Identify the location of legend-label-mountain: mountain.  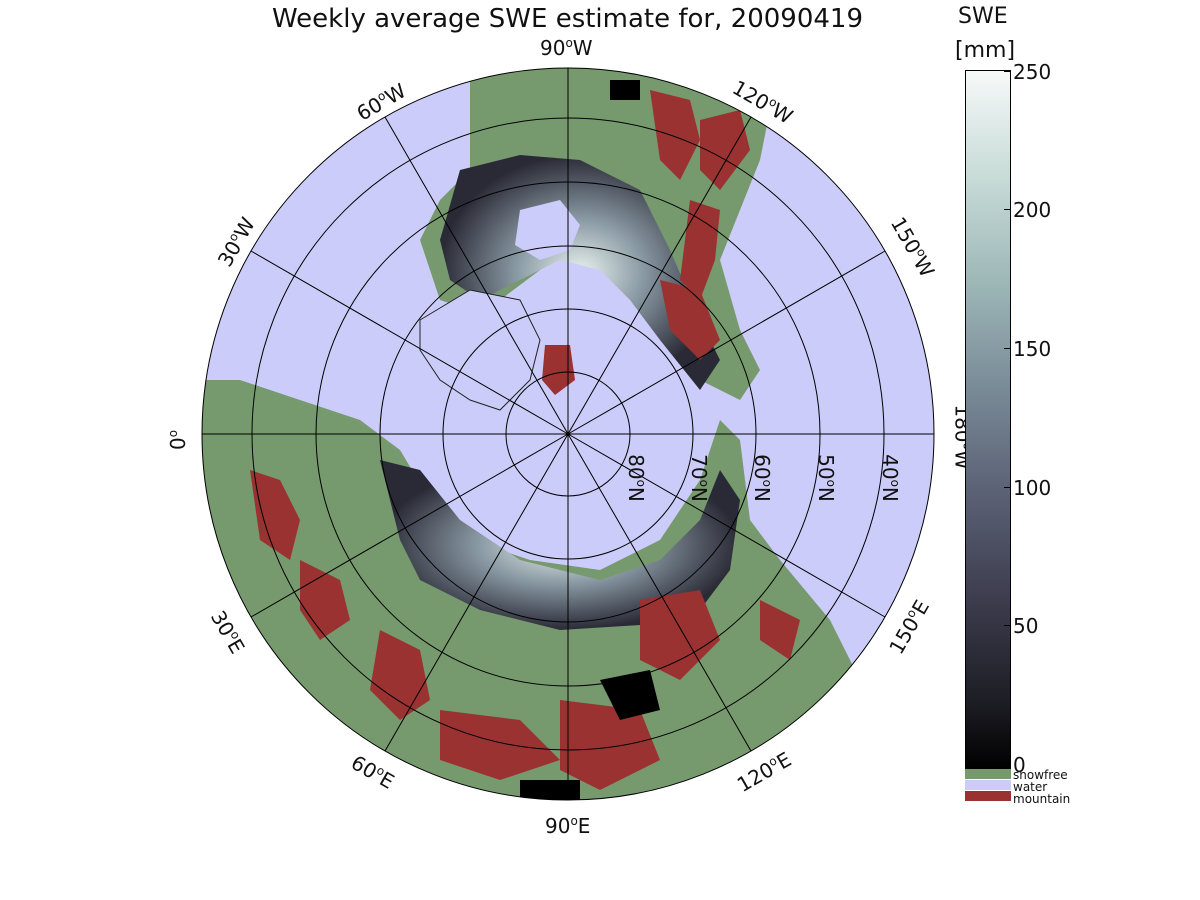
(1042, 799).